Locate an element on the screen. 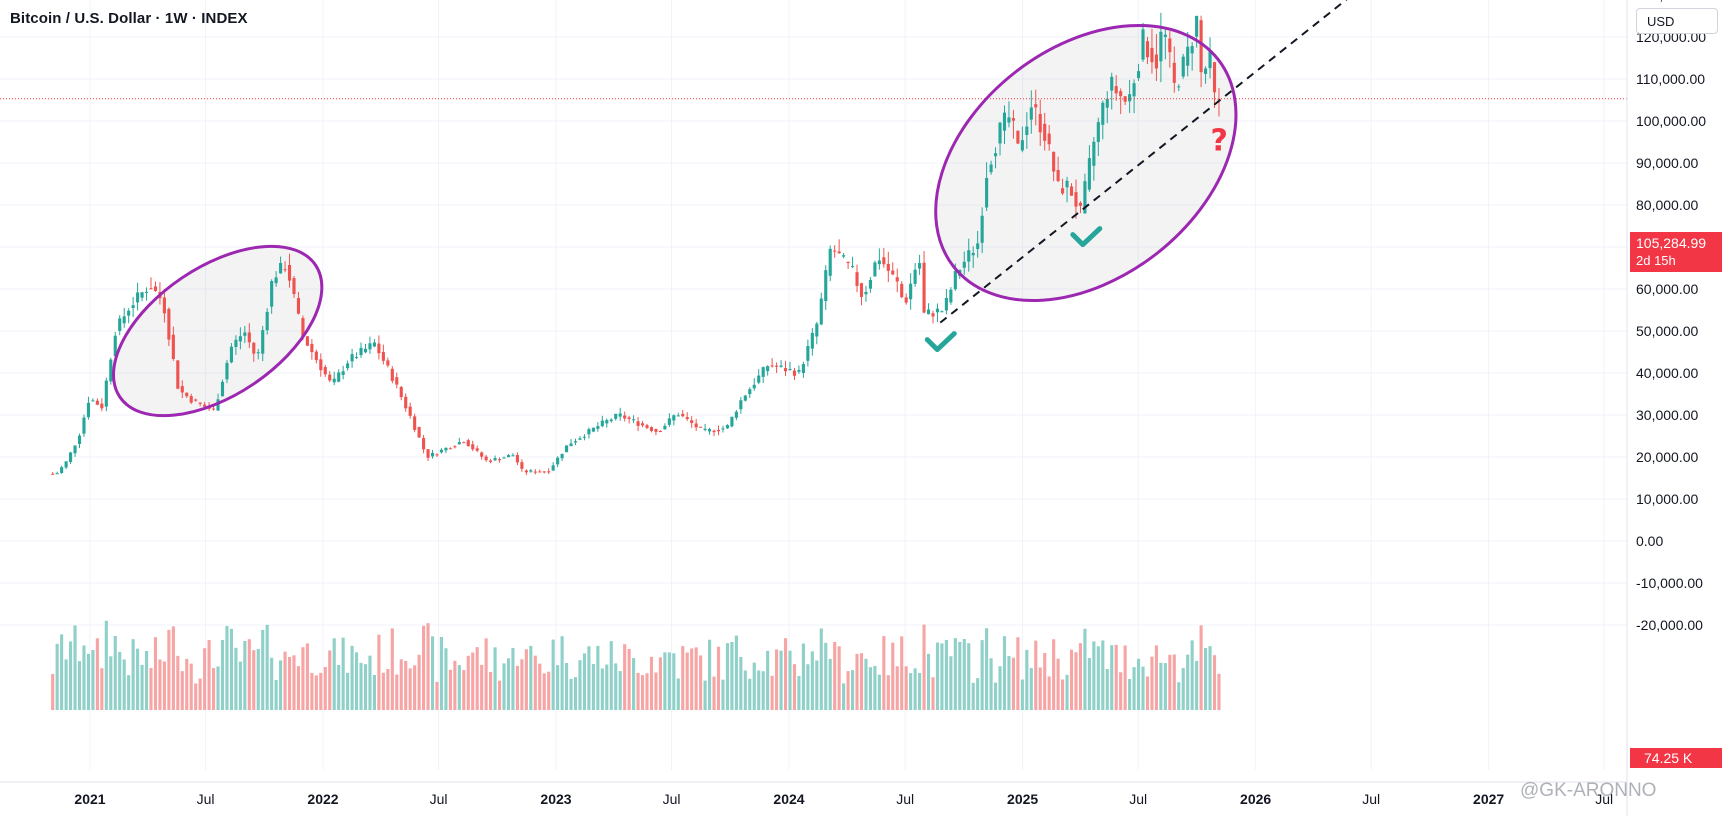 The height and width of the screenshot is (816, 1725). author-watermark: @GK-ARONNO is located at coordinates (1588, 790).